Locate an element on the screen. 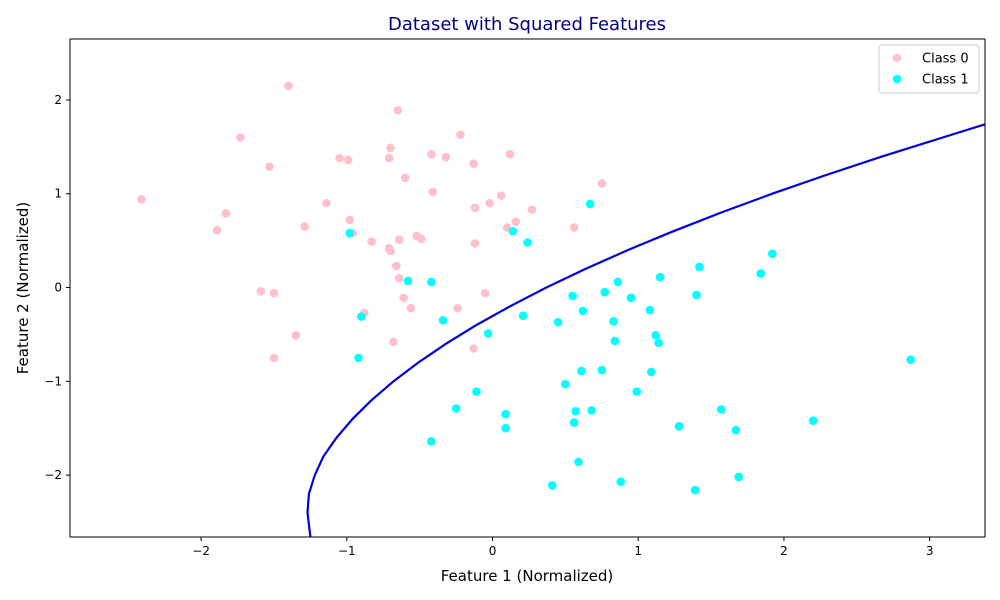 The image size is (1000, 600). legend-box is located at coordinates (929, 69).